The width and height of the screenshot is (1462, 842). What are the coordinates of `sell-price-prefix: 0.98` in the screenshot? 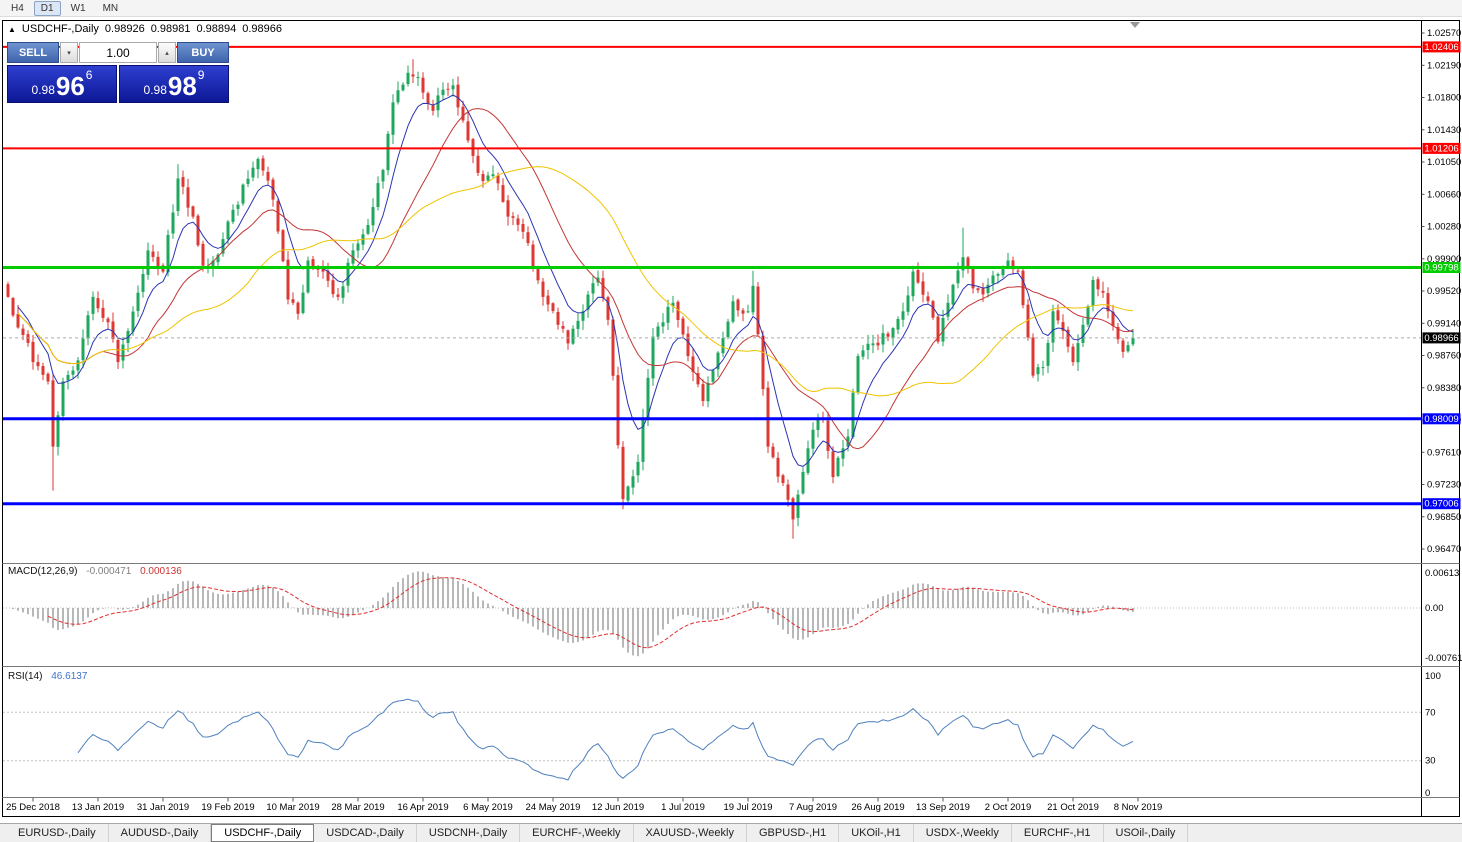 It's located at (43, 90).